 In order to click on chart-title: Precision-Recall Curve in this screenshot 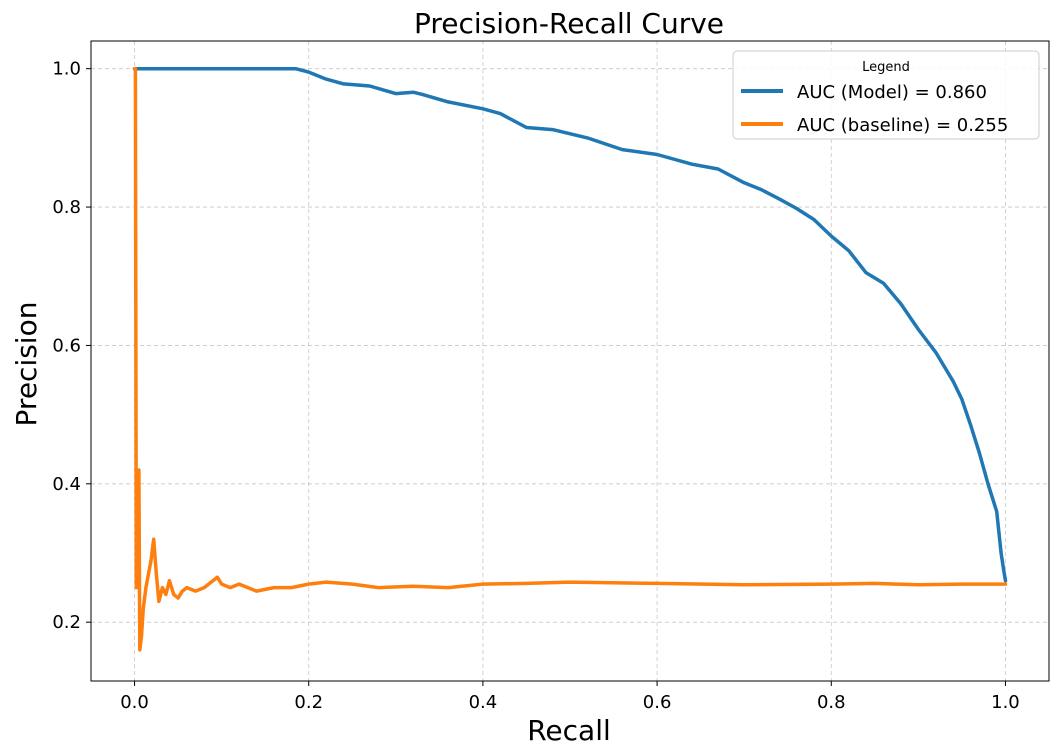, I will do `click(569, 23)`.